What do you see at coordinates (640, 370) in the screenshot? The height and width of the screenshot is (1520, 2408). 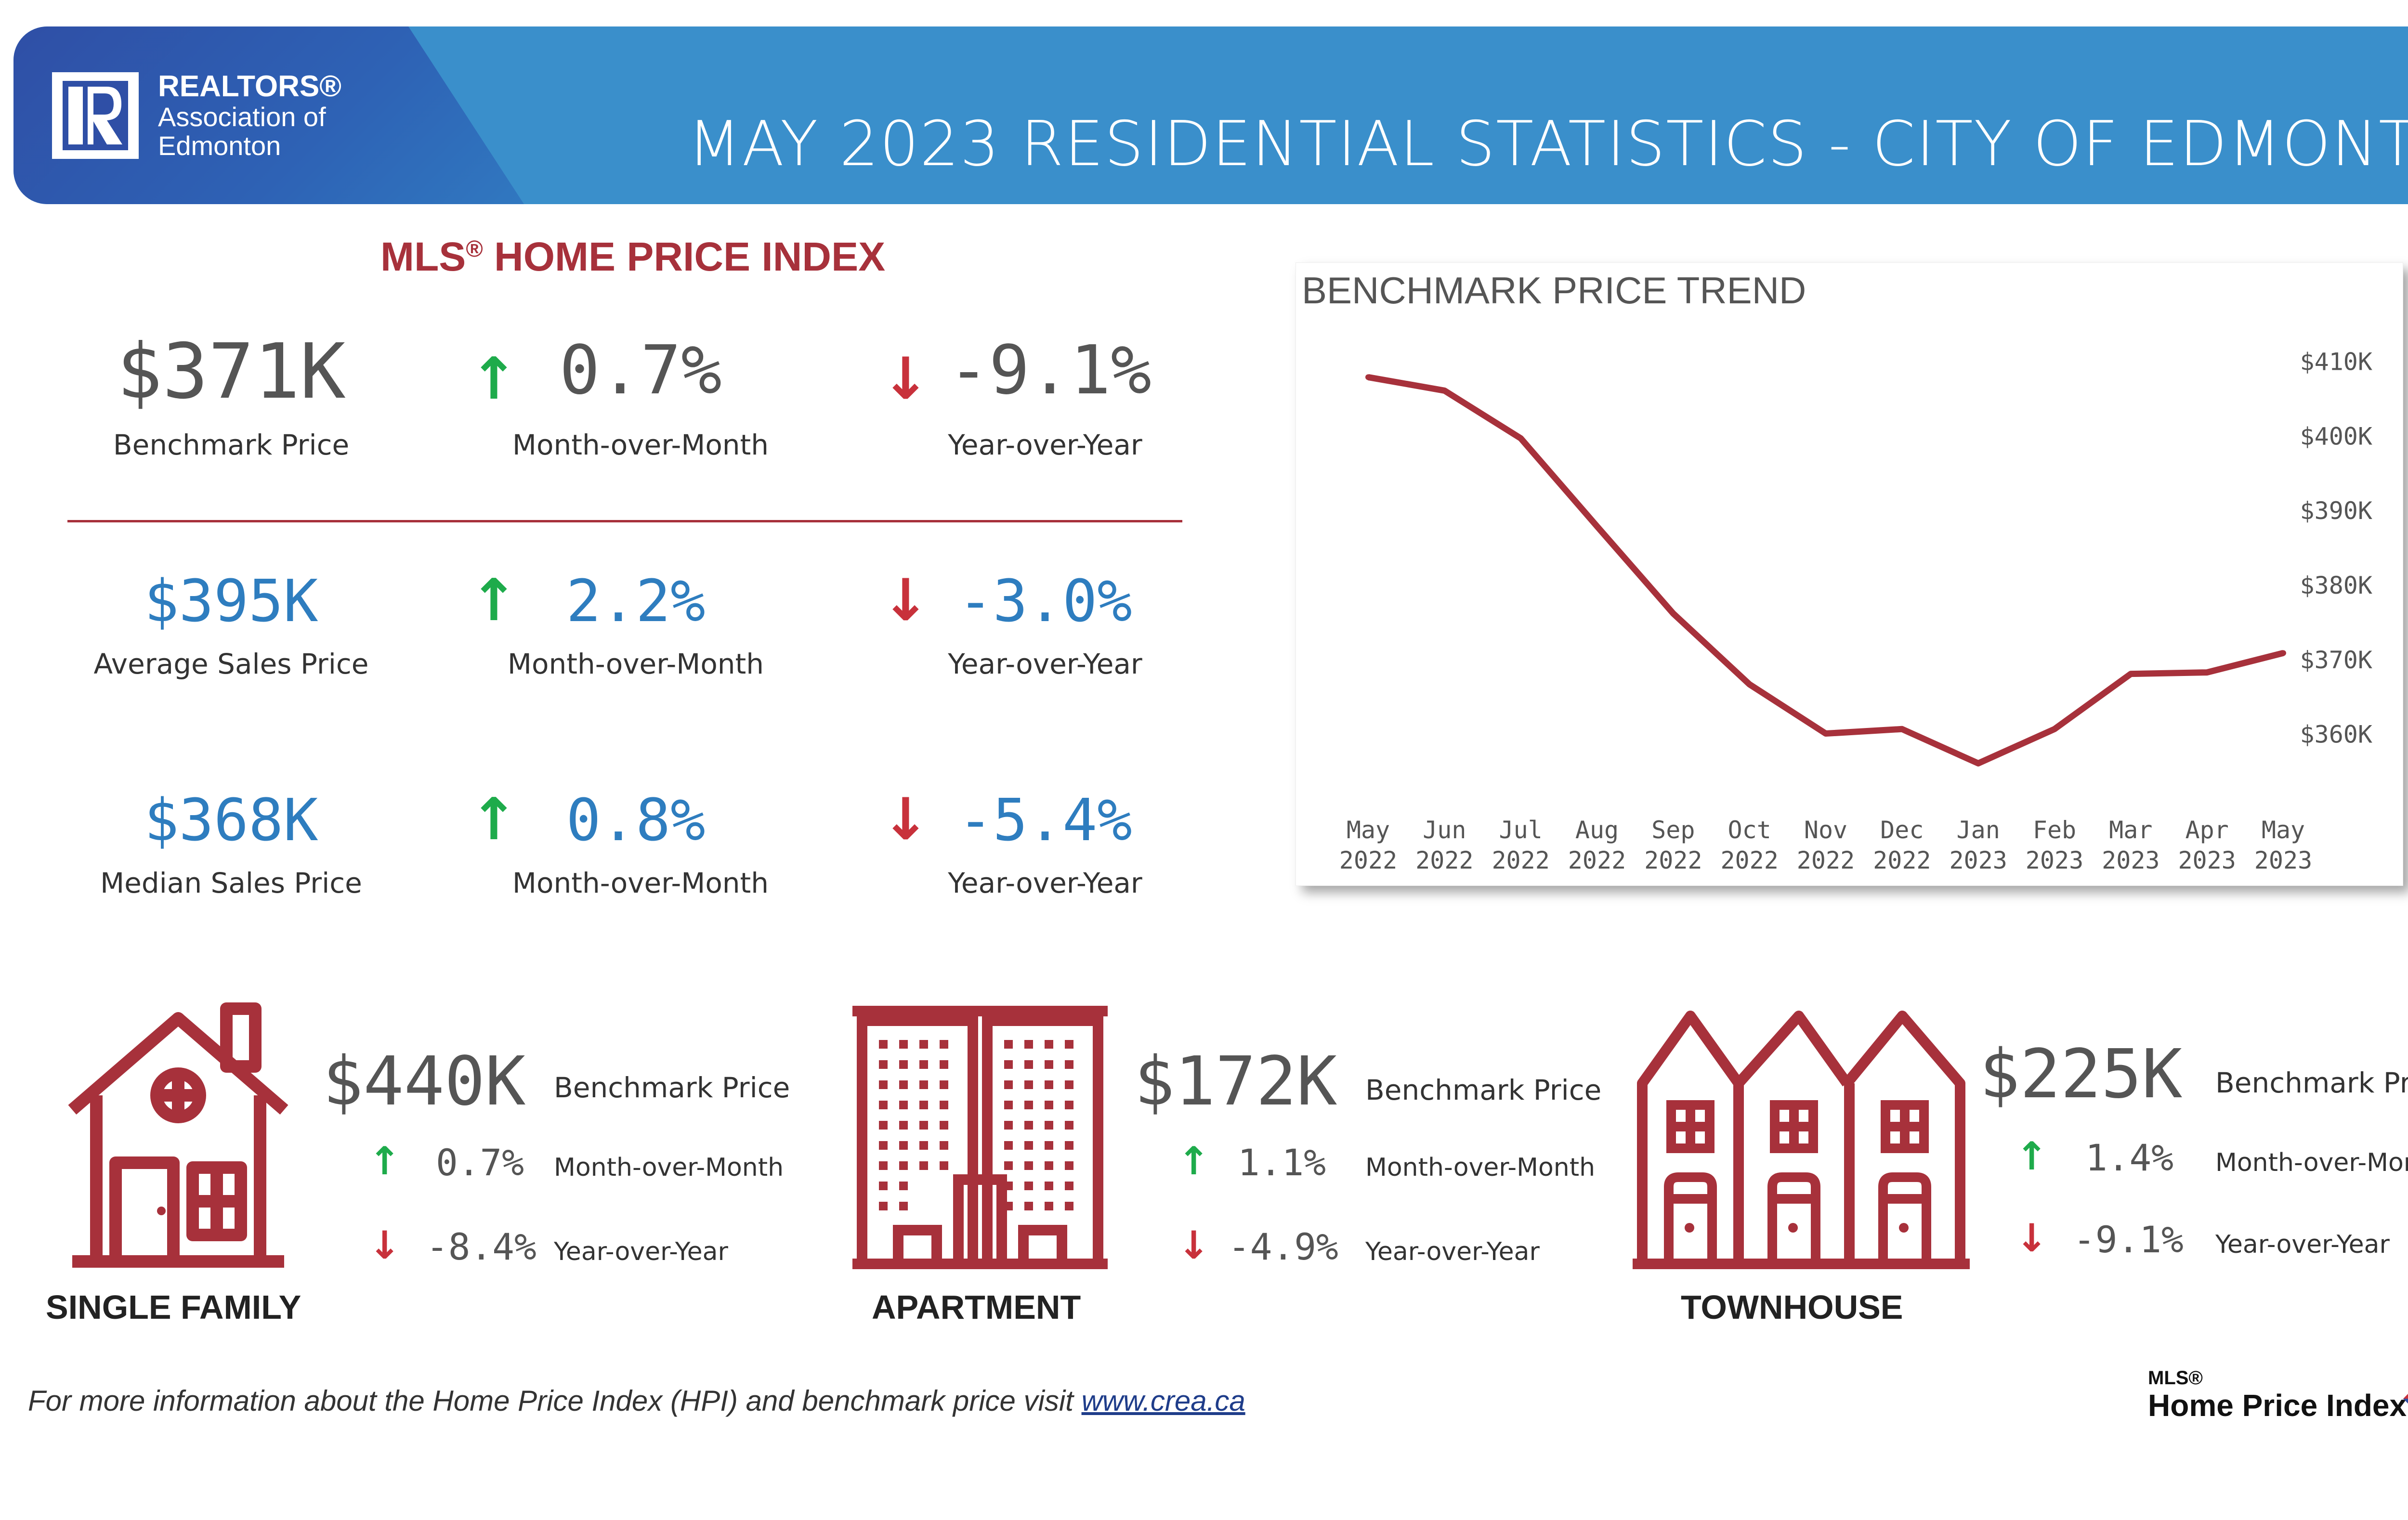 I see `benchmark-mom-value: 0.7%` at bounding box center [640, 370].